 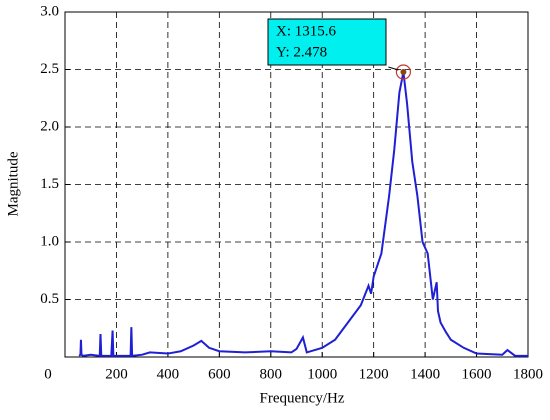 What do you see at coordinates (49, 11) in the screenshot?
I see `y-tick-label: 3.0` at bounding box center [49, 11].